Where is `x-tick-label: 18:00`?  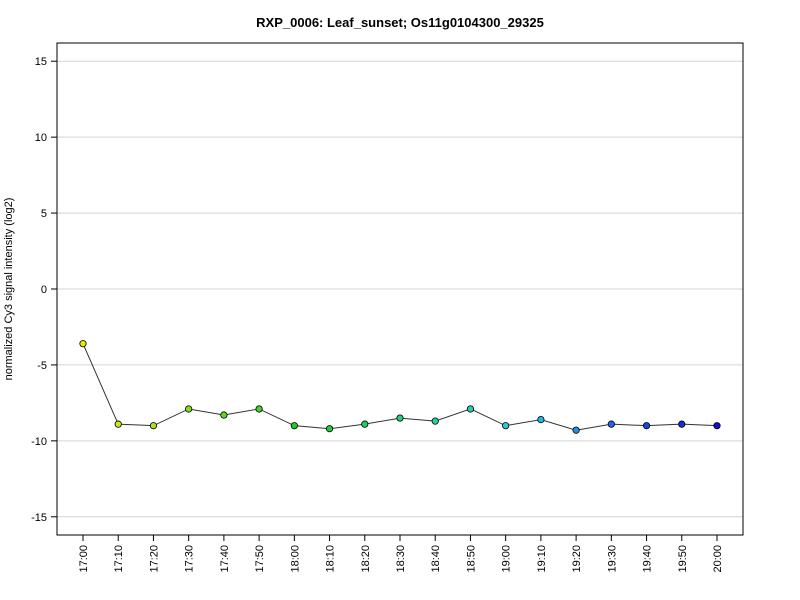 x-tick-label: 18:00 is located at coordinates (295, 559).